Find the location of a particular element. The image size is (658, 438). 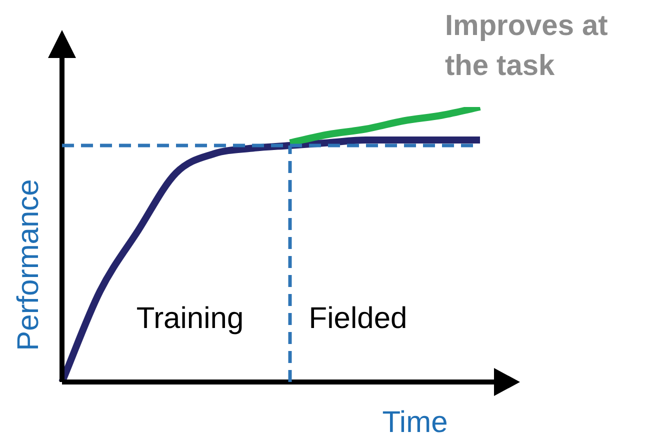

x-axis-title: Time is located at coordinates (415, 422).